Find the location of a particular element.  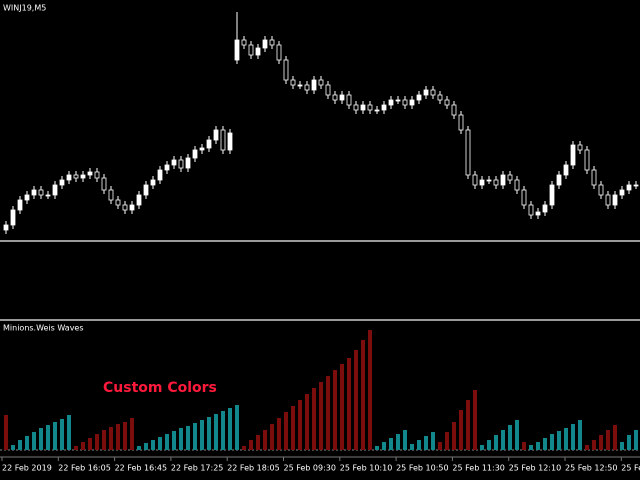

x-tick-label: 22 Feb 2019 is located at coordinates (27, 468).